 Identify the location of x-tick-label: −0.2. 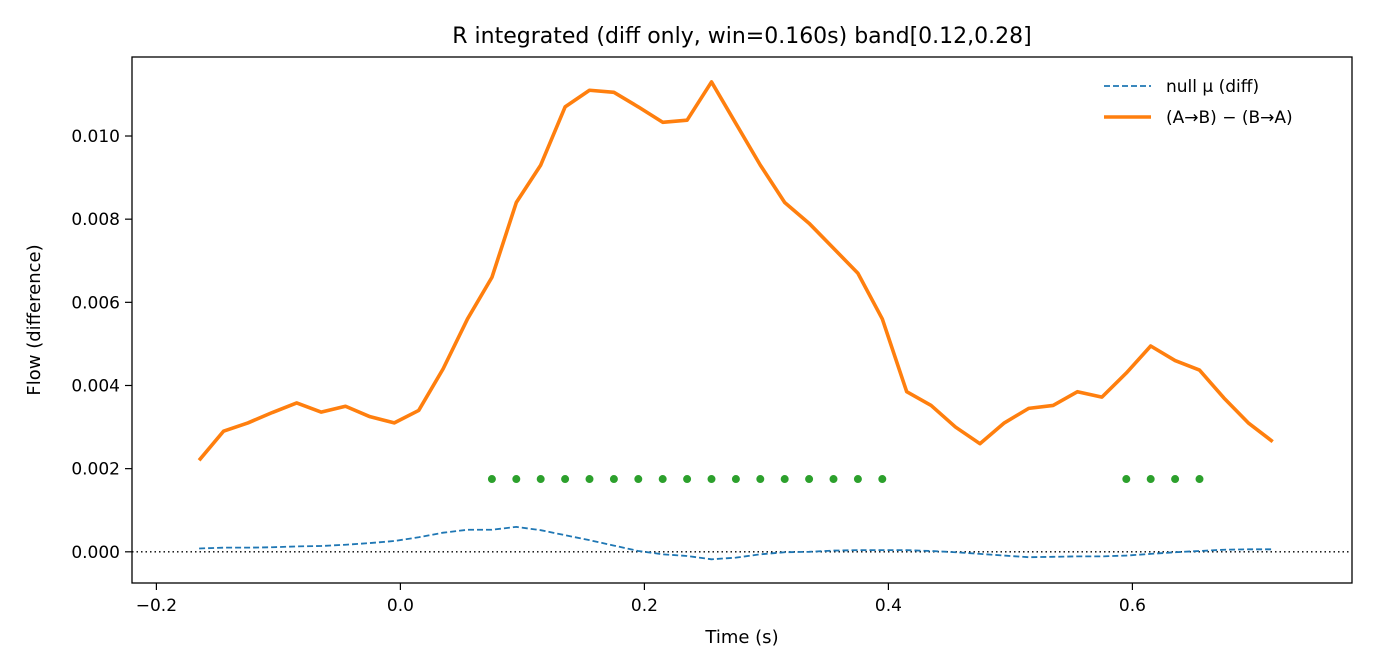
(156, 606).